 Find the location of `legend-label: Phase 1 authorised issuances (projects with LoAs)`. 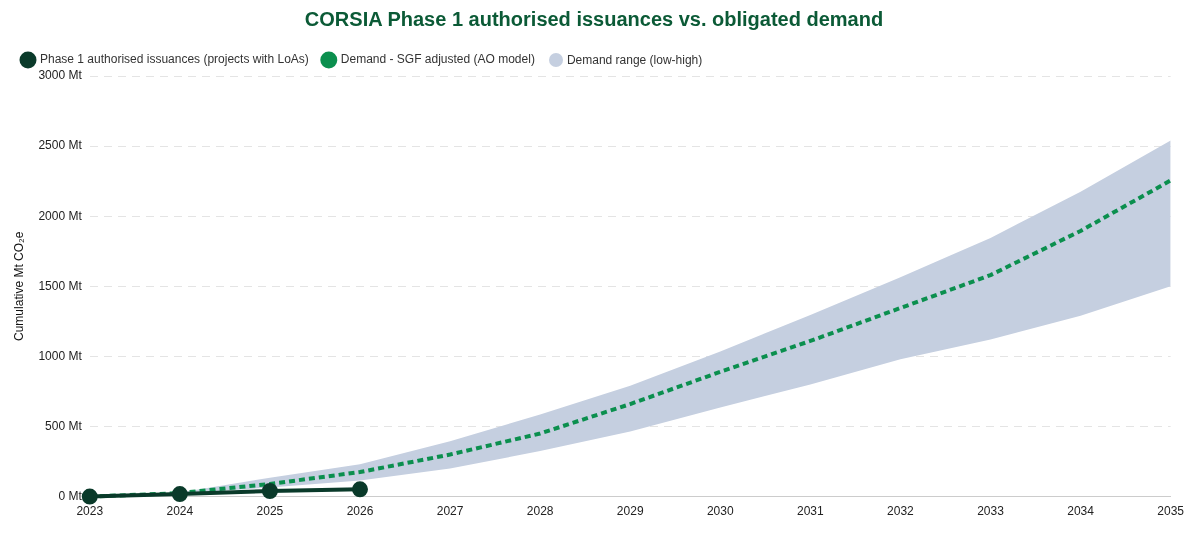

legend-label: Phase 1 authorised issuances (projects with LoAs) is located at coordinates (174, 59).